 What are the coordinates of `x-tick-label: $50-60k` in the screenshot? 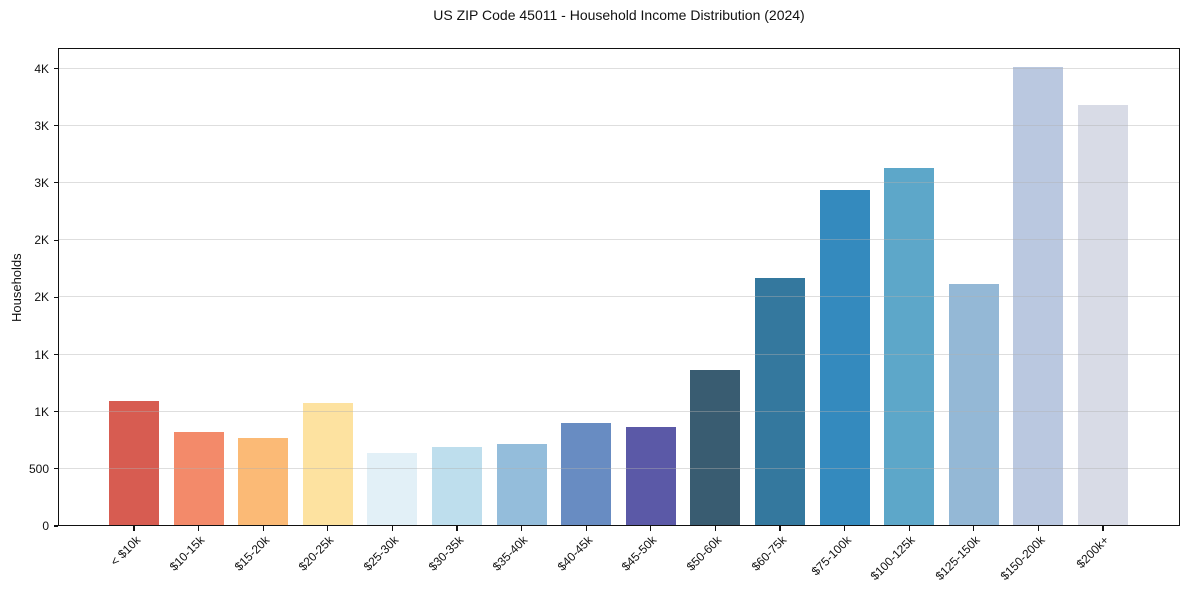 It's located at (704, 553).